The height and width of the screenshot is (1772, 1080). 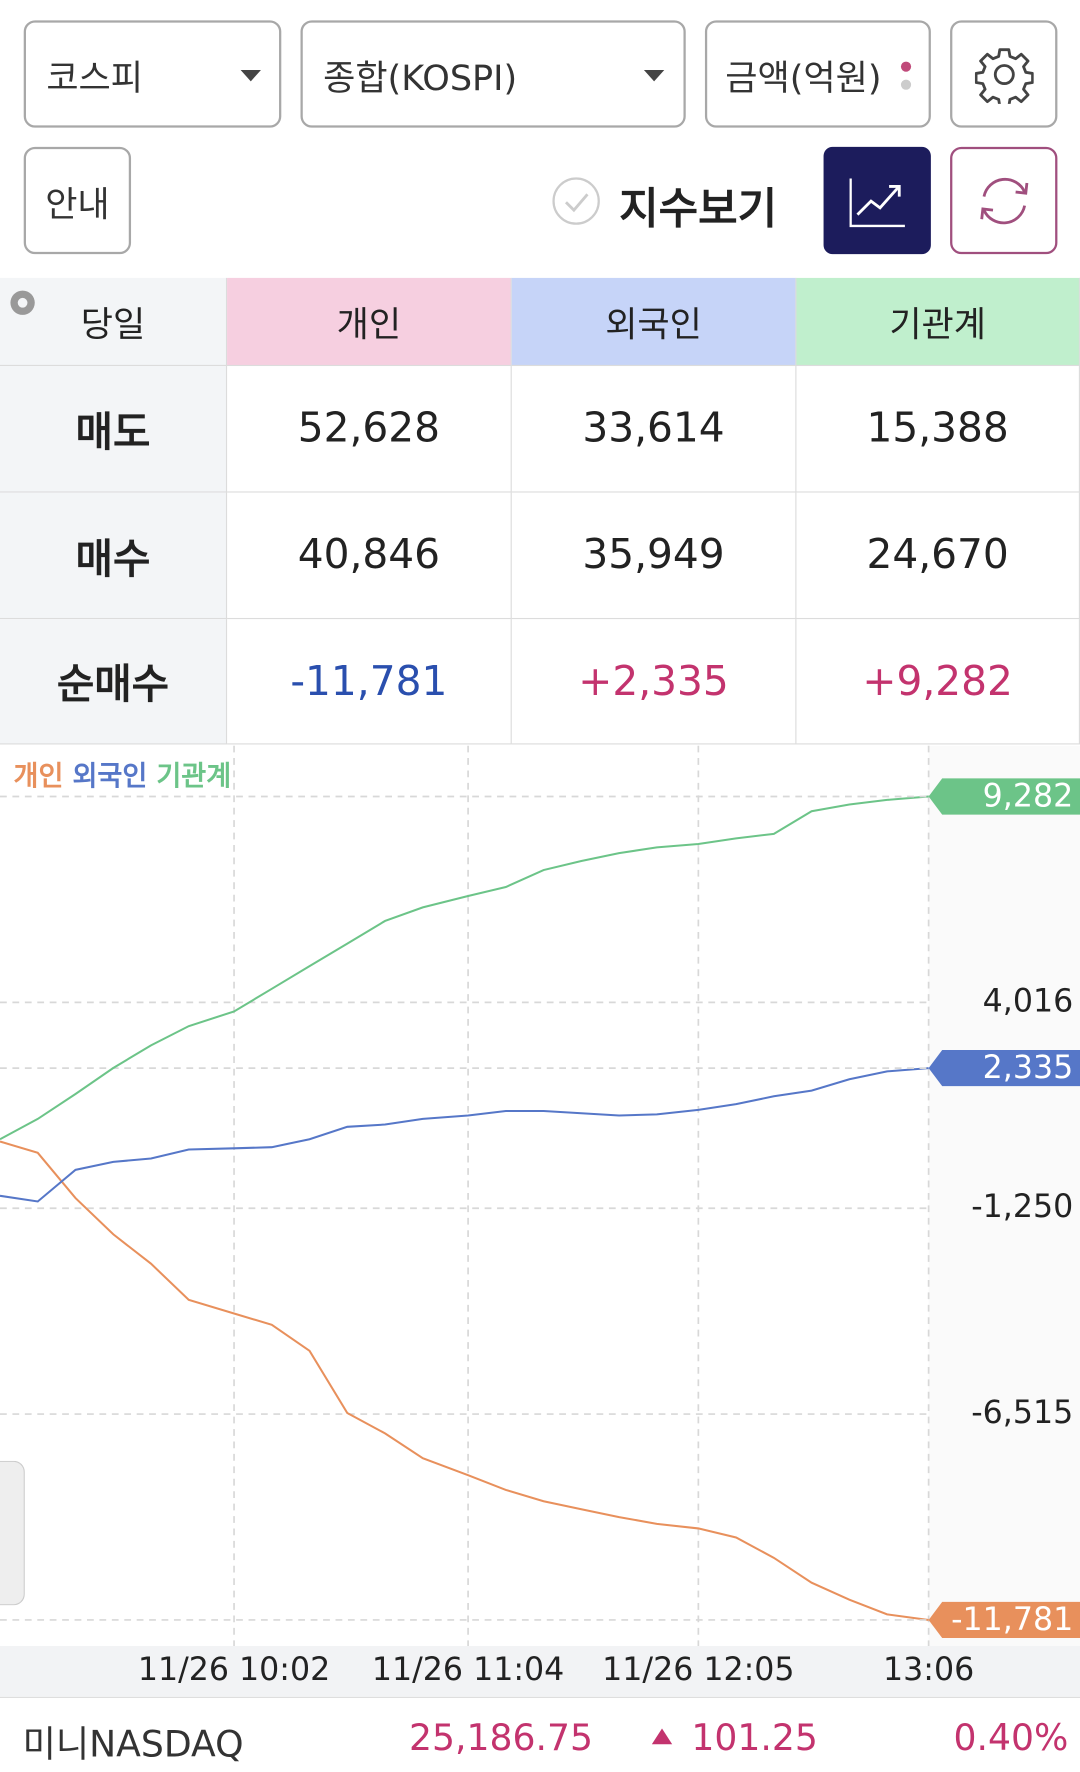 I want to click on y-tick-label: 4,016, so click(x=1028, y=1001).